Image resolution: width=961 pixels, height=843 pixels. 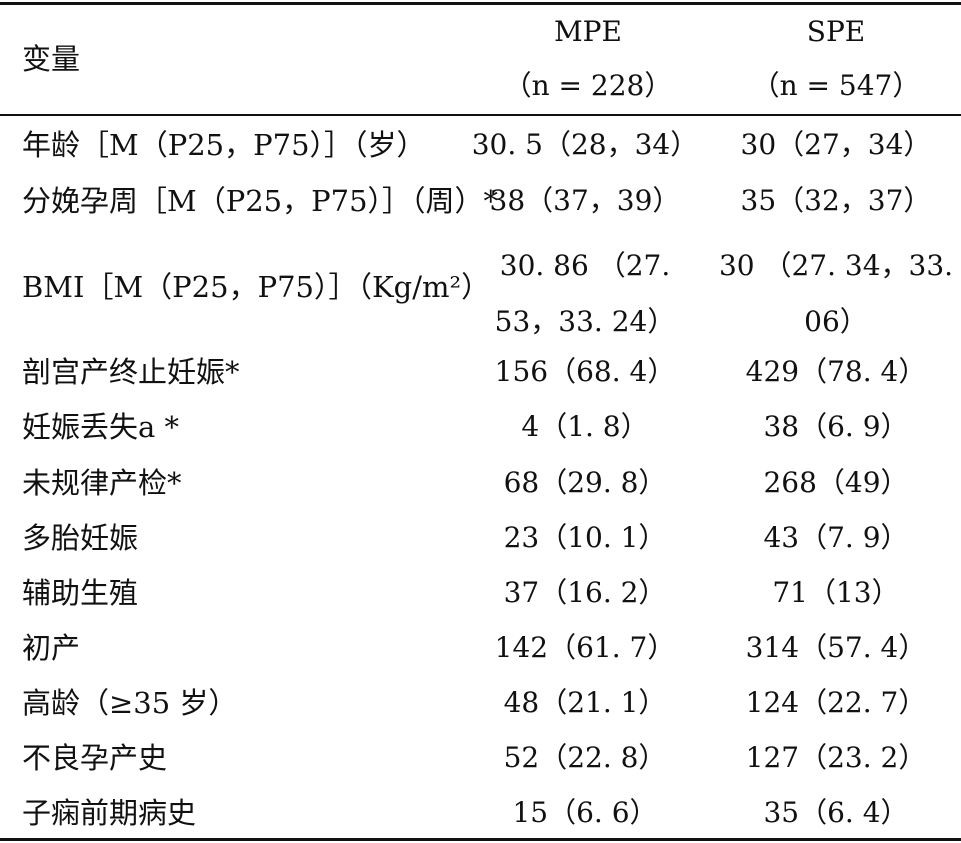 I want to click on table-row: 初产 142（61. 7） 314（57. 4）, so click(x=480, y=648).